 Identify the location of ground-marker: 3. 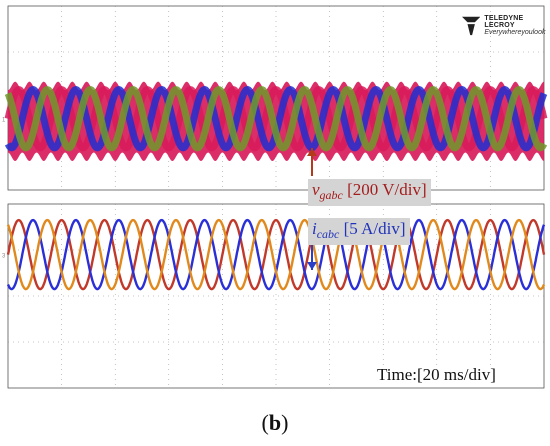
(4, 257).